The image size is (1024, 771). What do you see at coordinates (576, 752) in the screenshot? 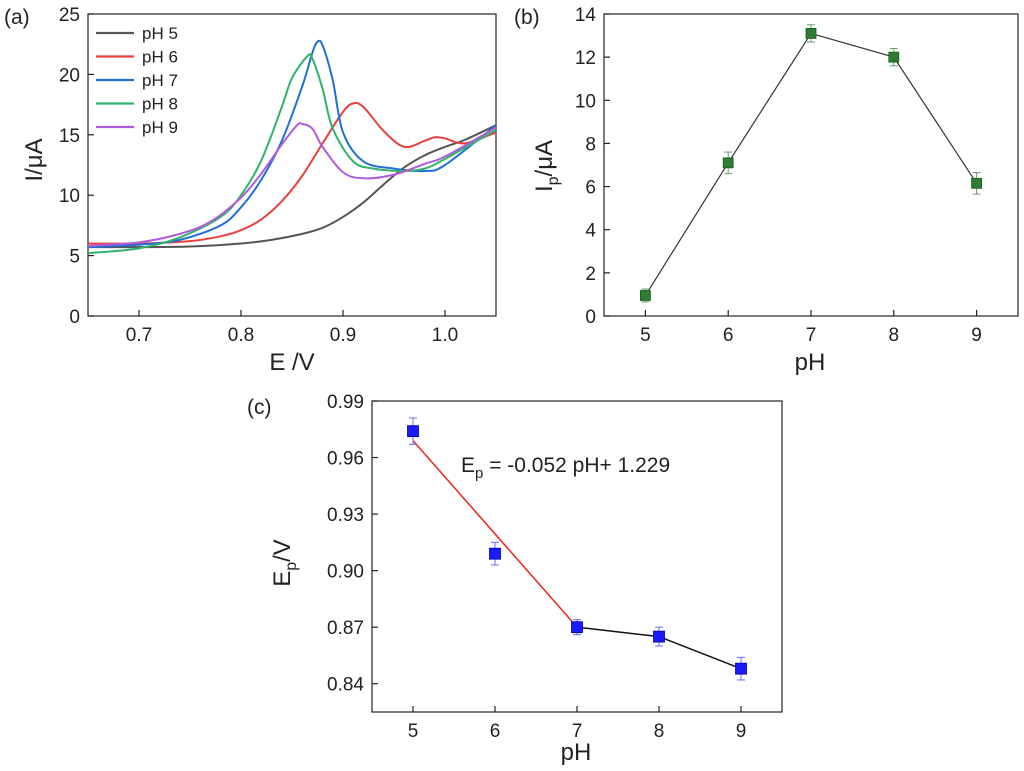
I see `panel-c-x-axis-label: pH` at bounding box center [576, 752].